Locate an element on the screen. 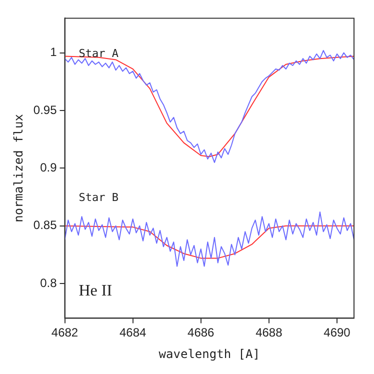 Image resolution: width=374 pixels, height=374 pixels. y-tick-label: 0.85 is located at coordinates (45, 225).